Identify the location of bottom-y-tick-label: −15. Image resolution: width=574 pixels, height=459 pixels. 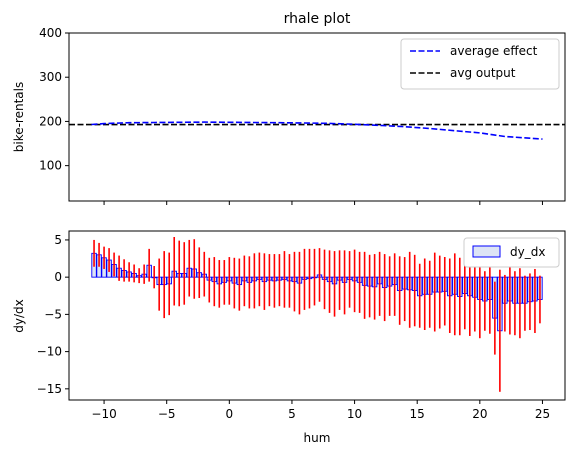
(49, 389).